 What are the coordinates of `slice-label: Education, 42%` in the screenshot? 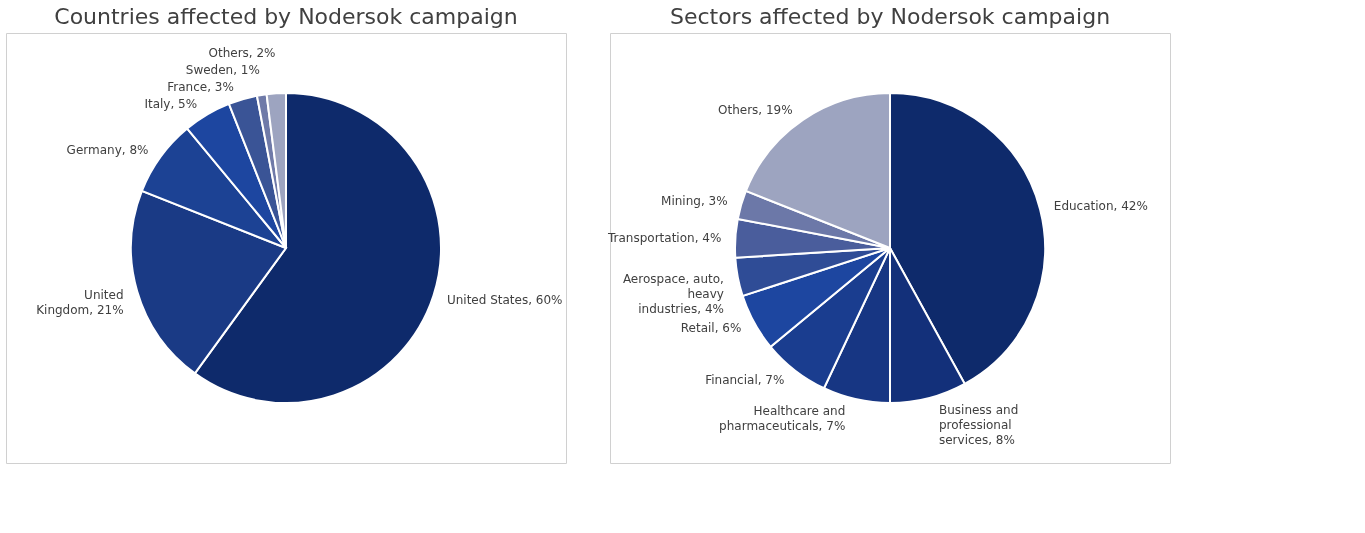 It's located at (1100, 206).